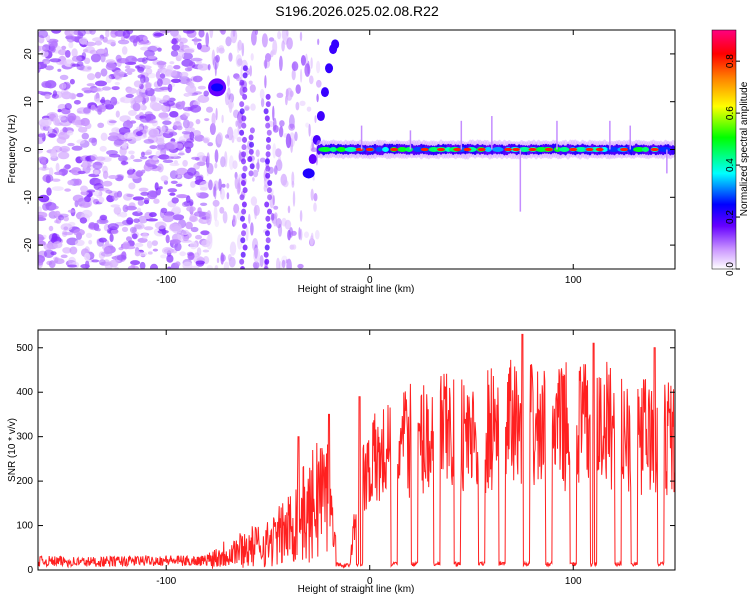 This screenshot has height=600, width=750. I want to click on colorbar-label: Normalized spectral amplitude, so click(744, 148).